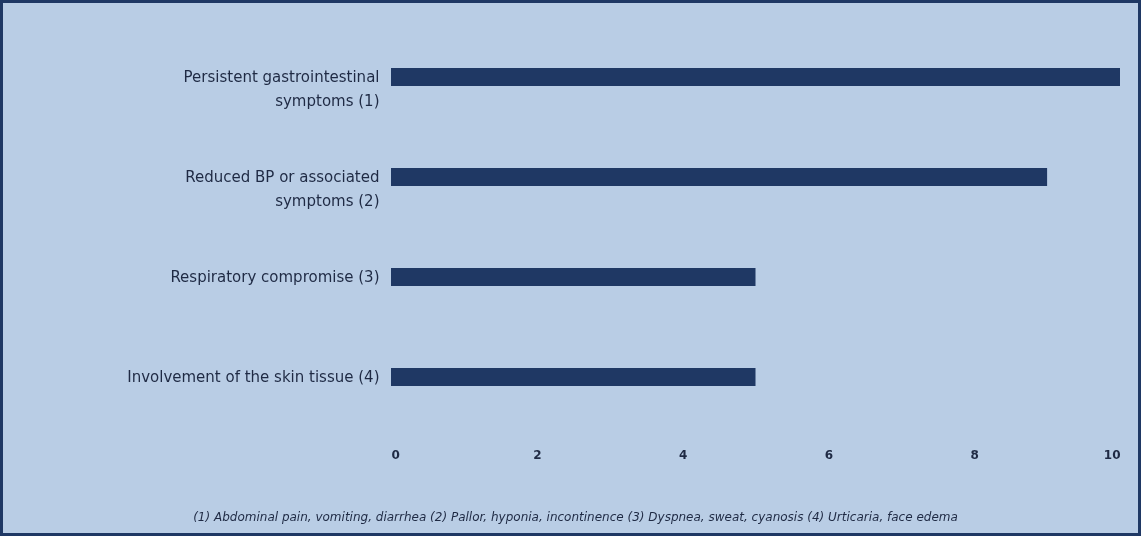 The width and height of the screenshot is (1141, 536). What do you see at coordinates (974, 454) in the screenshot?
I see `x-tick-label: 8` at bounding box center [974, 454].